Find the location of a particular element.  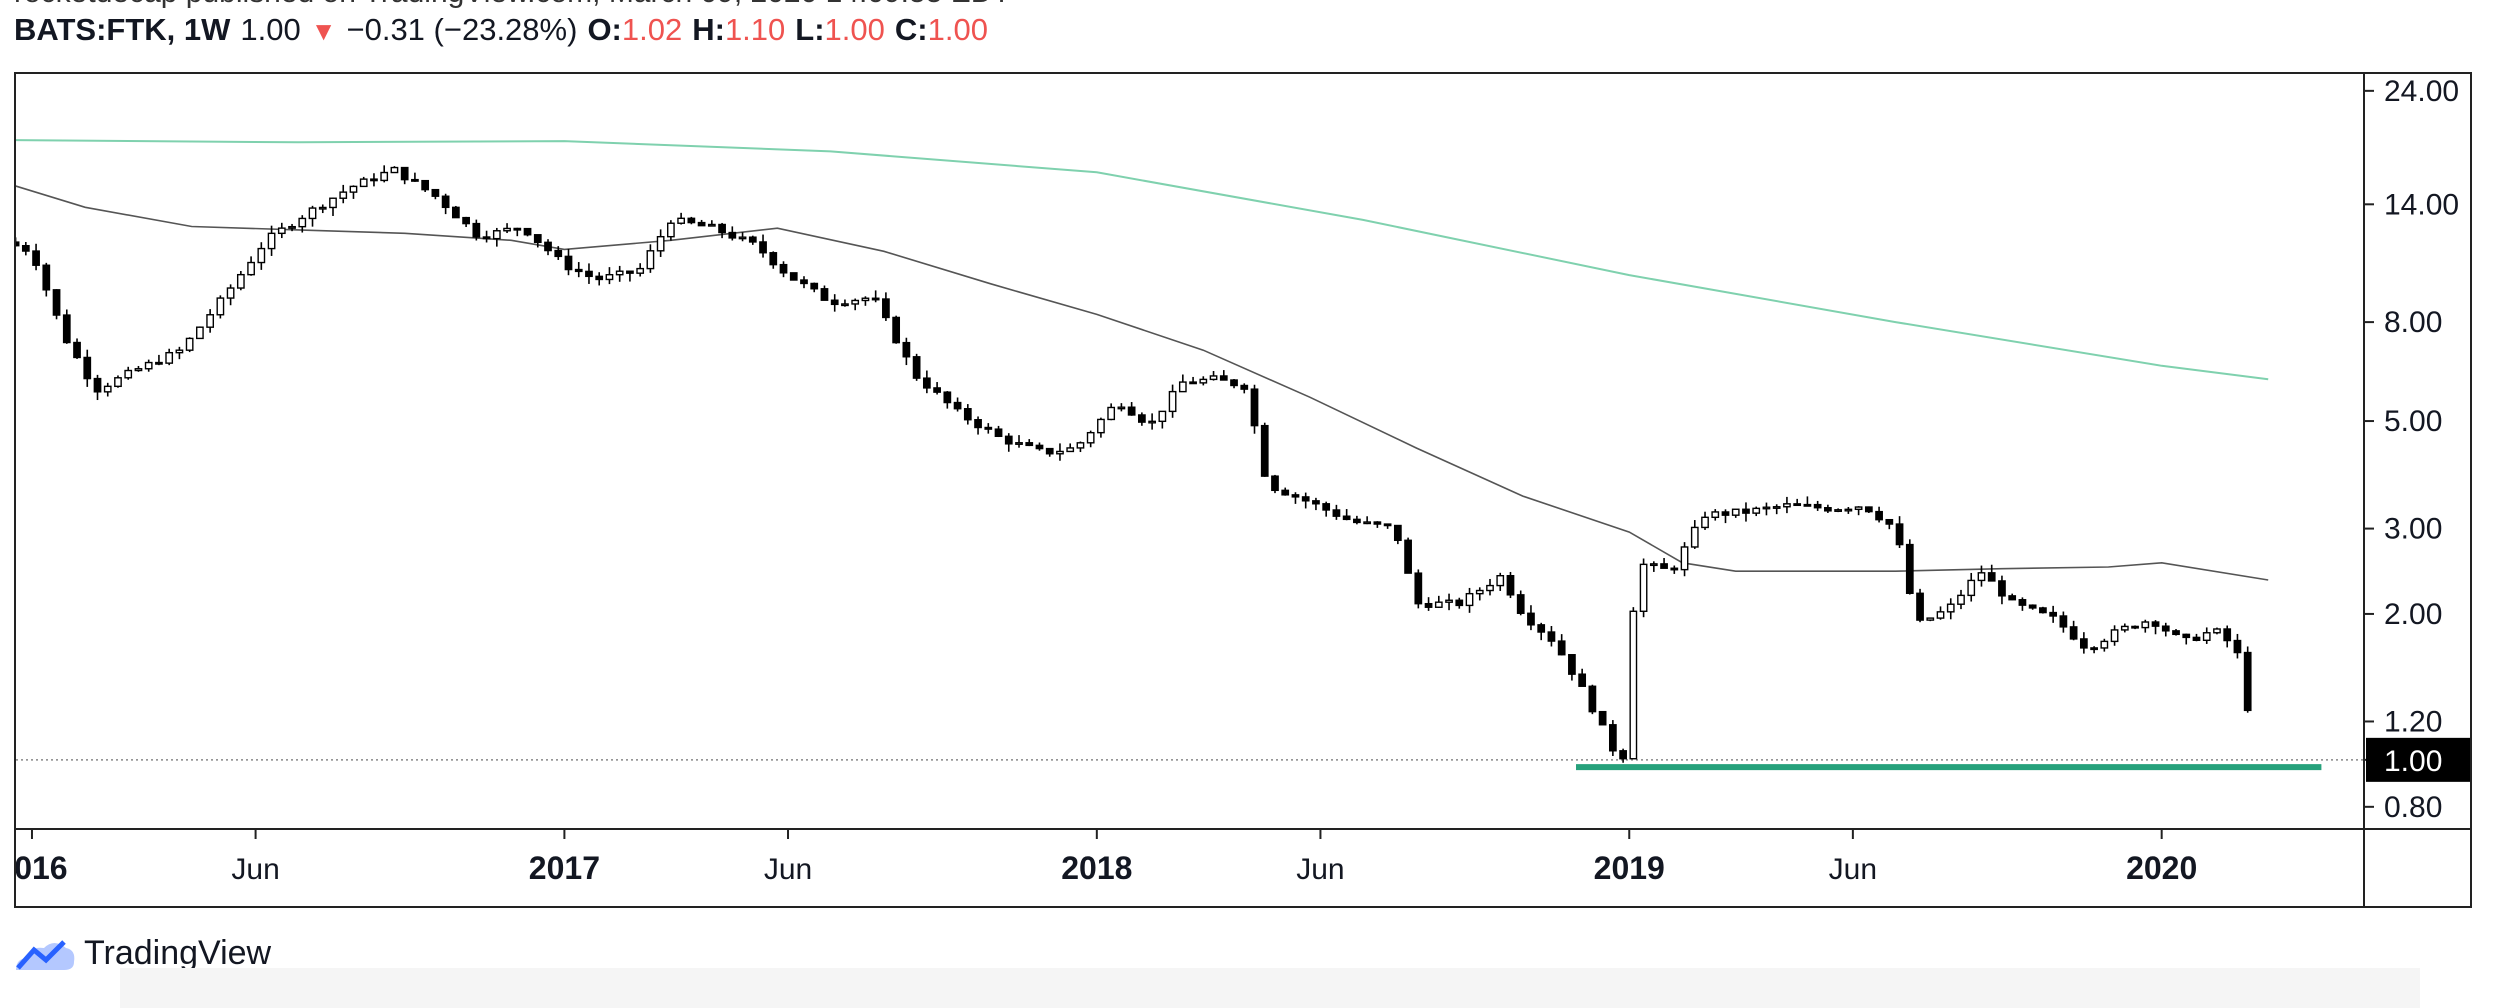

tradingview-logo: TradingView is located at coordinates (142, 953).